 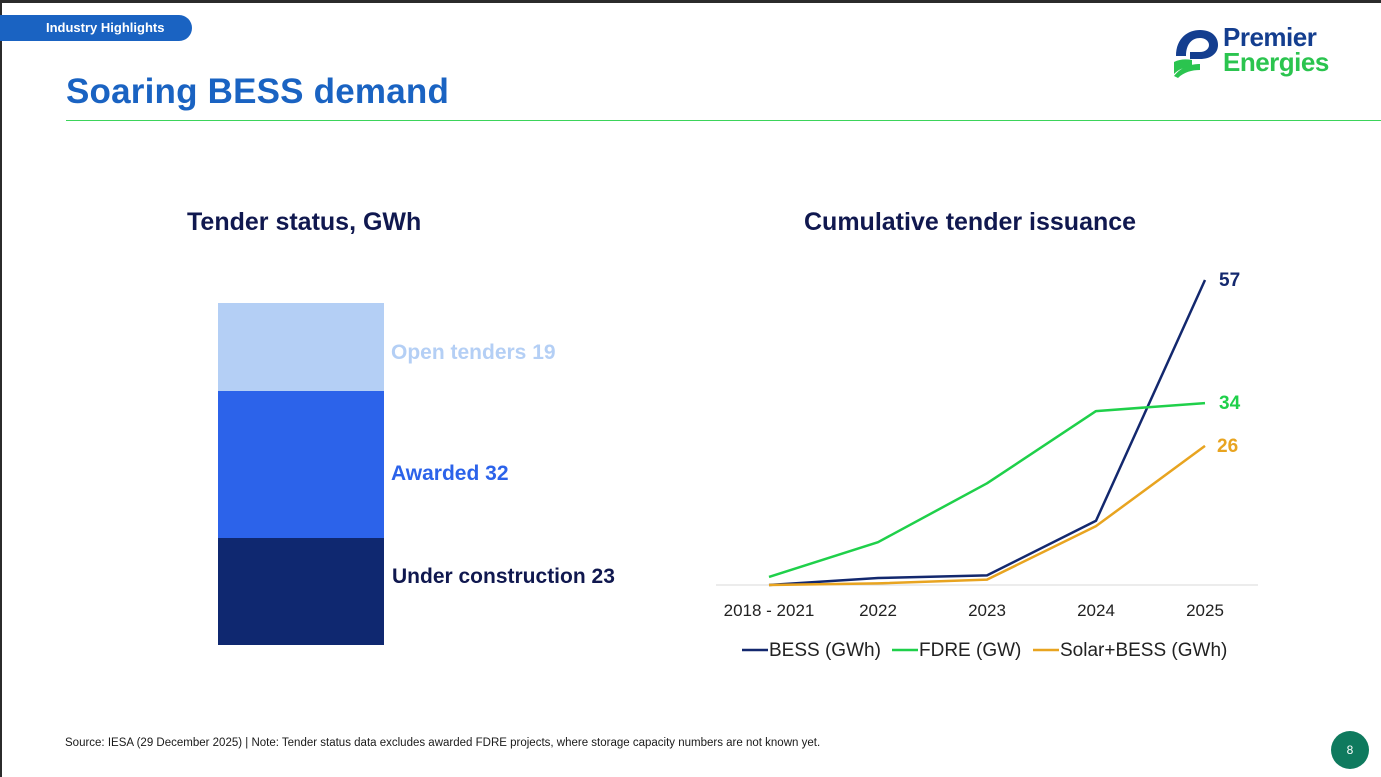 What do you see at coordinates (1229, 280) in the screenshot?
I see `end-value-label: 57` at bounding box center [1229, 280].